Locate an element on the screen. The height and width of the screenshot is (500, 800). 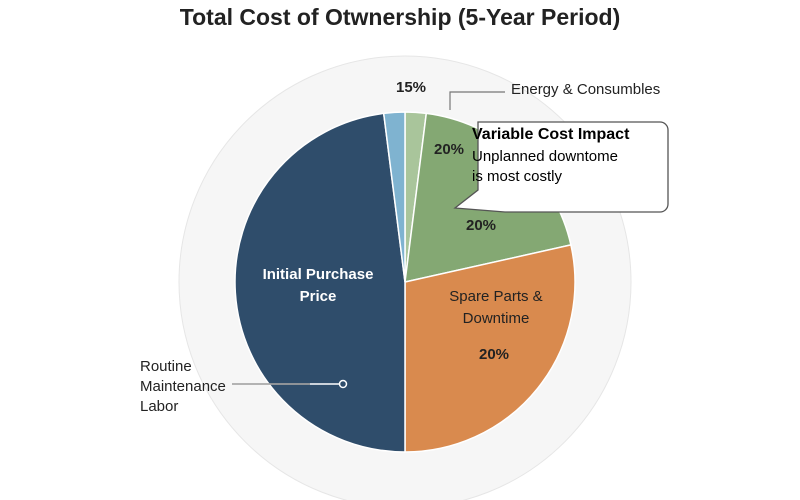
value-label: 15% is located at coordinates (411, 87).